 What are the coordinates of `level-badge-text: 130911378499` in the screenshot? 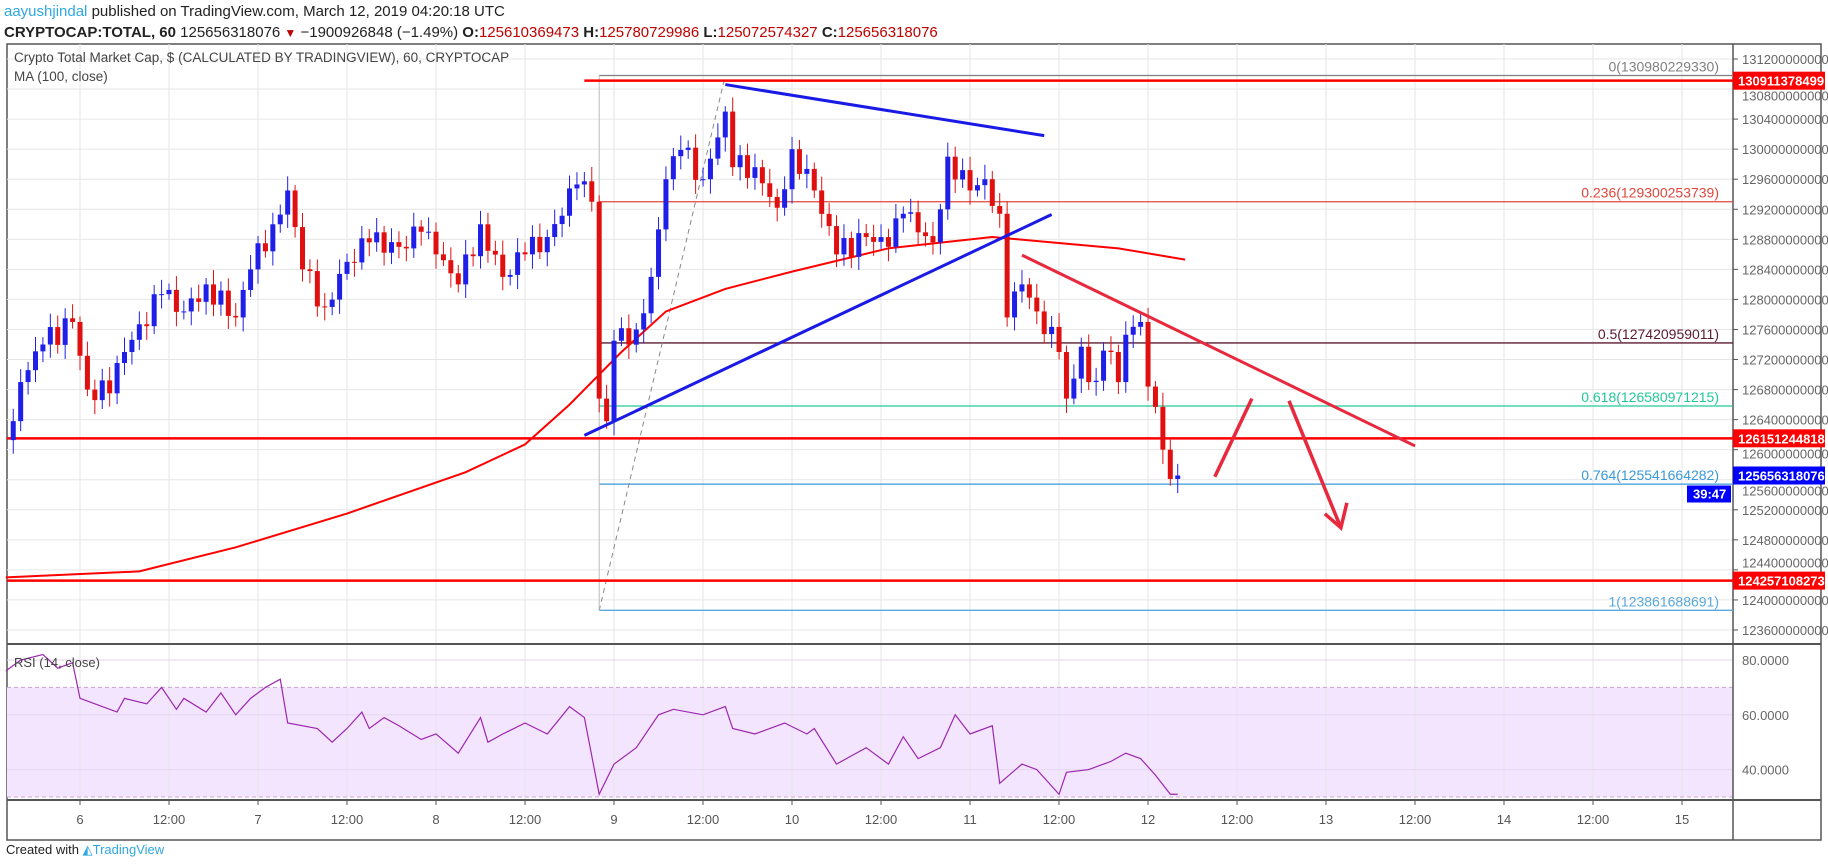 It's located at (1781, 81).